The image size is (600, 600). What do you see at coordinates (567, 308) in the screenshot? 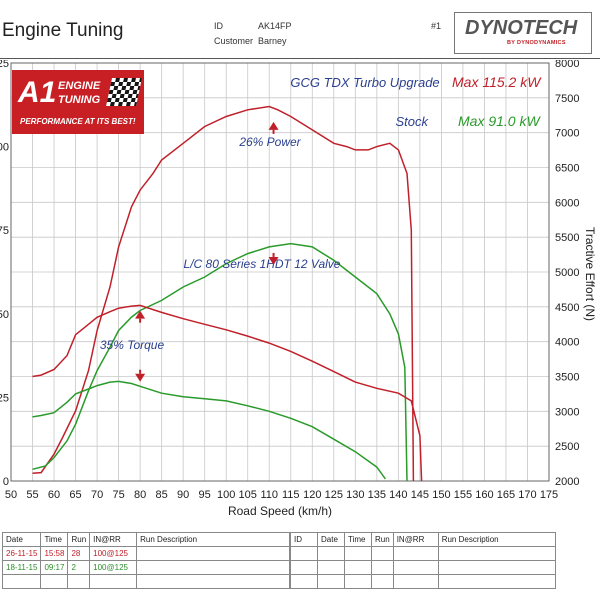
I see `y-right-tick-label: 4500` at bounding box center [567, 308].